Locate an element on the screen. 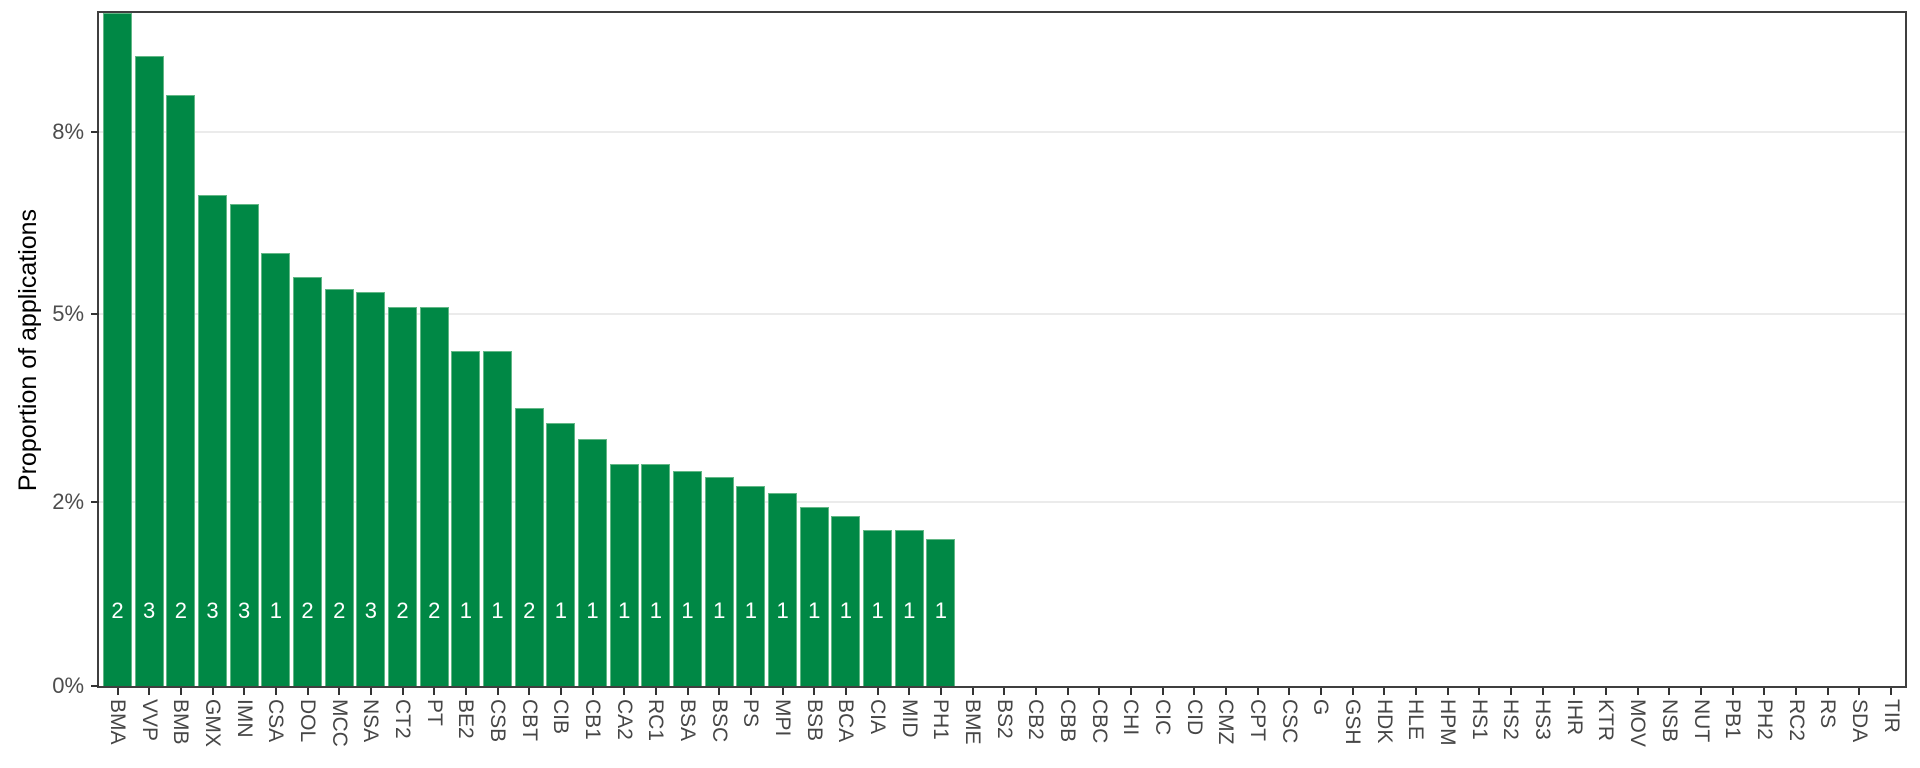 This screenshot has height=768, width=1920. bar-BCA: 1 is located at coordinates (846, 600).